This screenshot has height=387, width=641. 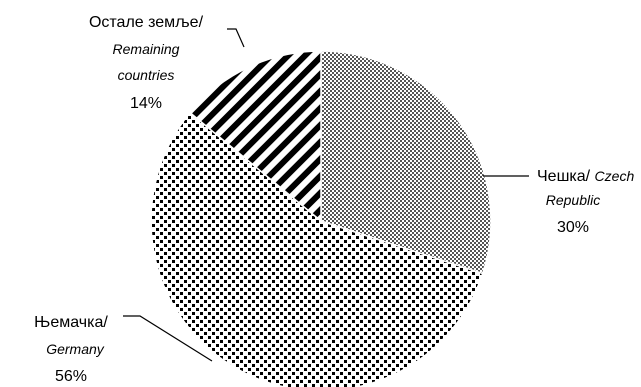 What do you see at coordinates (564, 176) in the screenshot?
I see `label-czech-sr: Чешка/` at bounding box center [564, 176].